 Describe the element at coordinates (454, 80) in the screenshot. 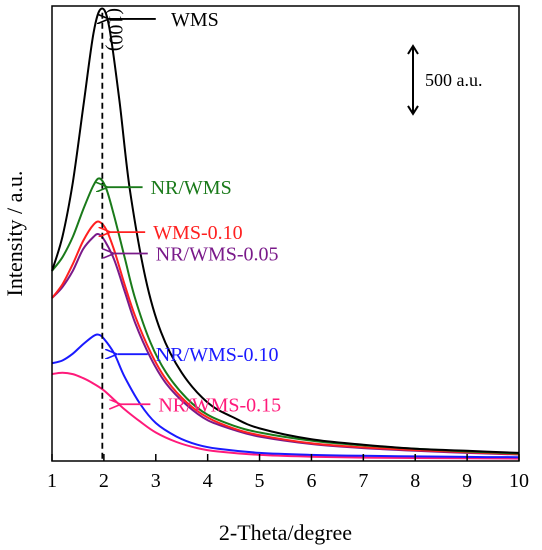

I see `scale-bar-label: 500 a.u.` at that location.